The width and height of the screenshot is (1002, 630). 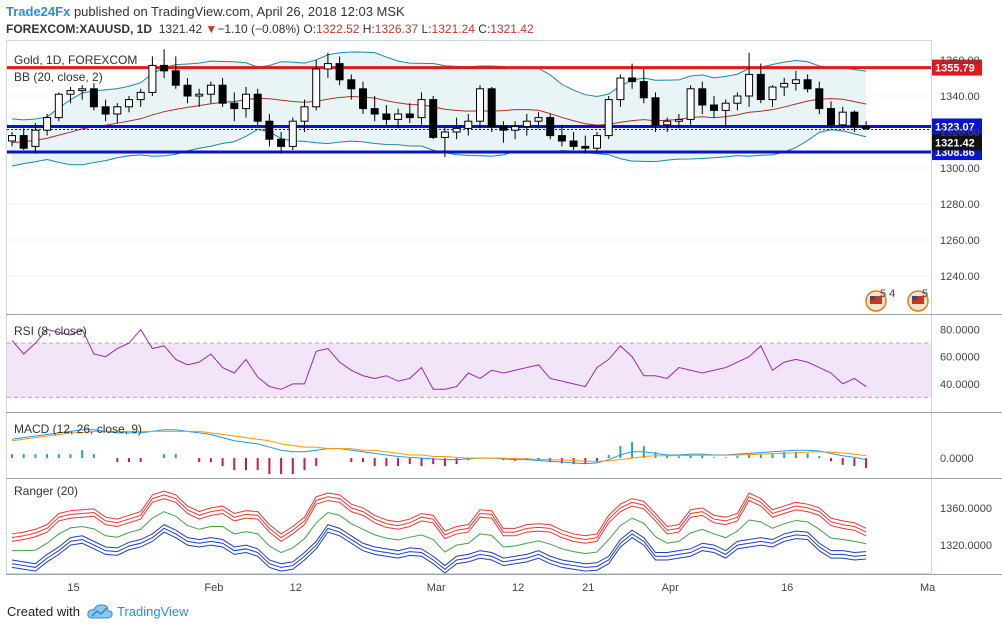 I want to click on last-price-tag, so click(x=957, y=142).